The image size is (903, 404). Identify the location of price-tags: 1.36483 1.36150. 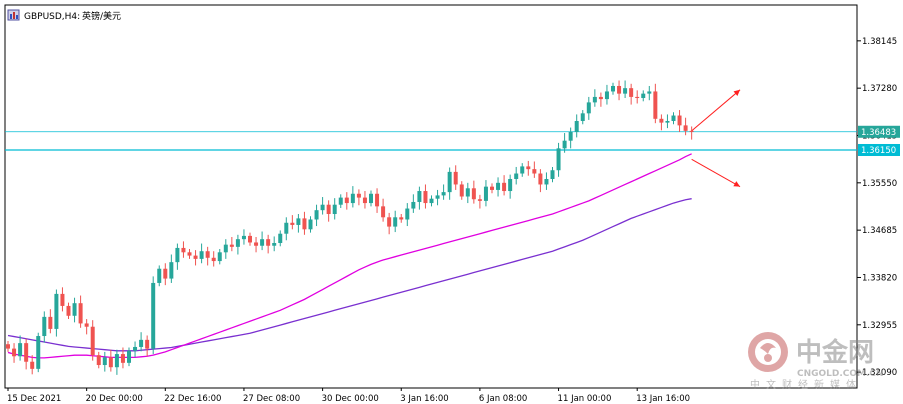
(879, 140).